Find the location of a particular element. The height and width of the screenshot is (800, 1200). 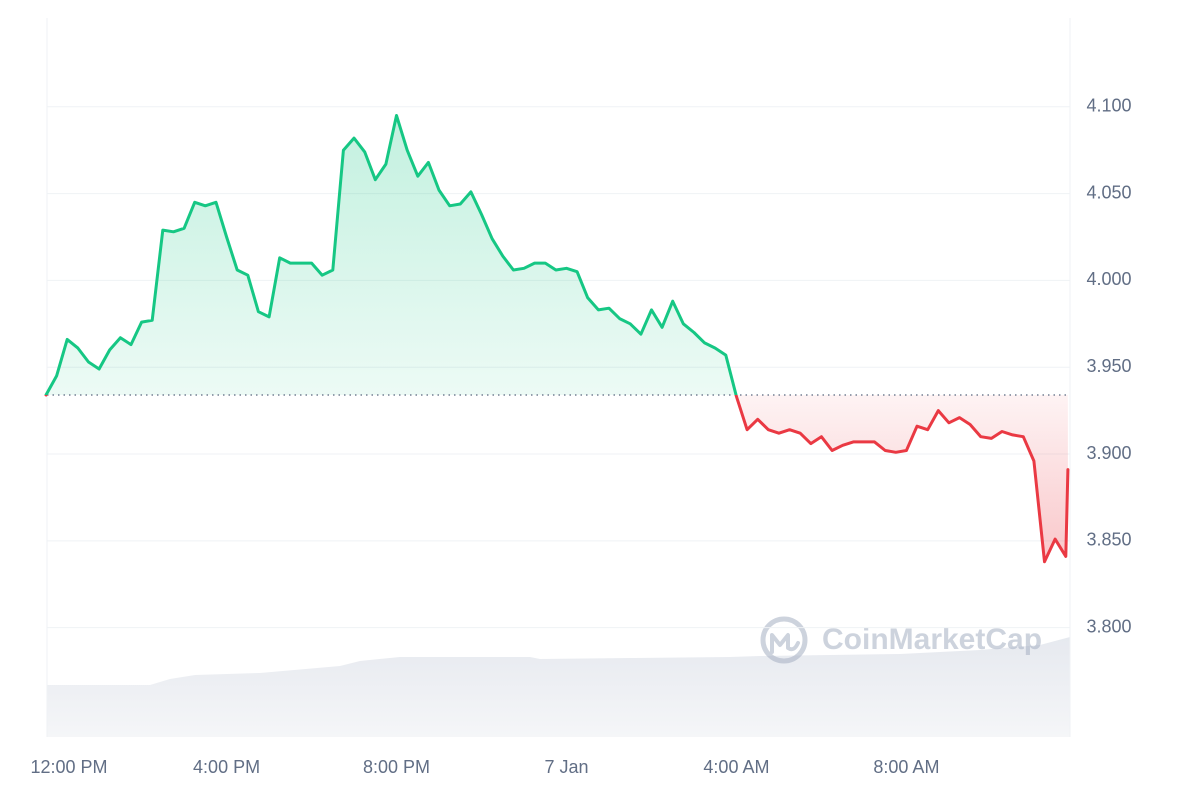

x-tick-label: 4:00 AM is located at coordinates (736, 767).